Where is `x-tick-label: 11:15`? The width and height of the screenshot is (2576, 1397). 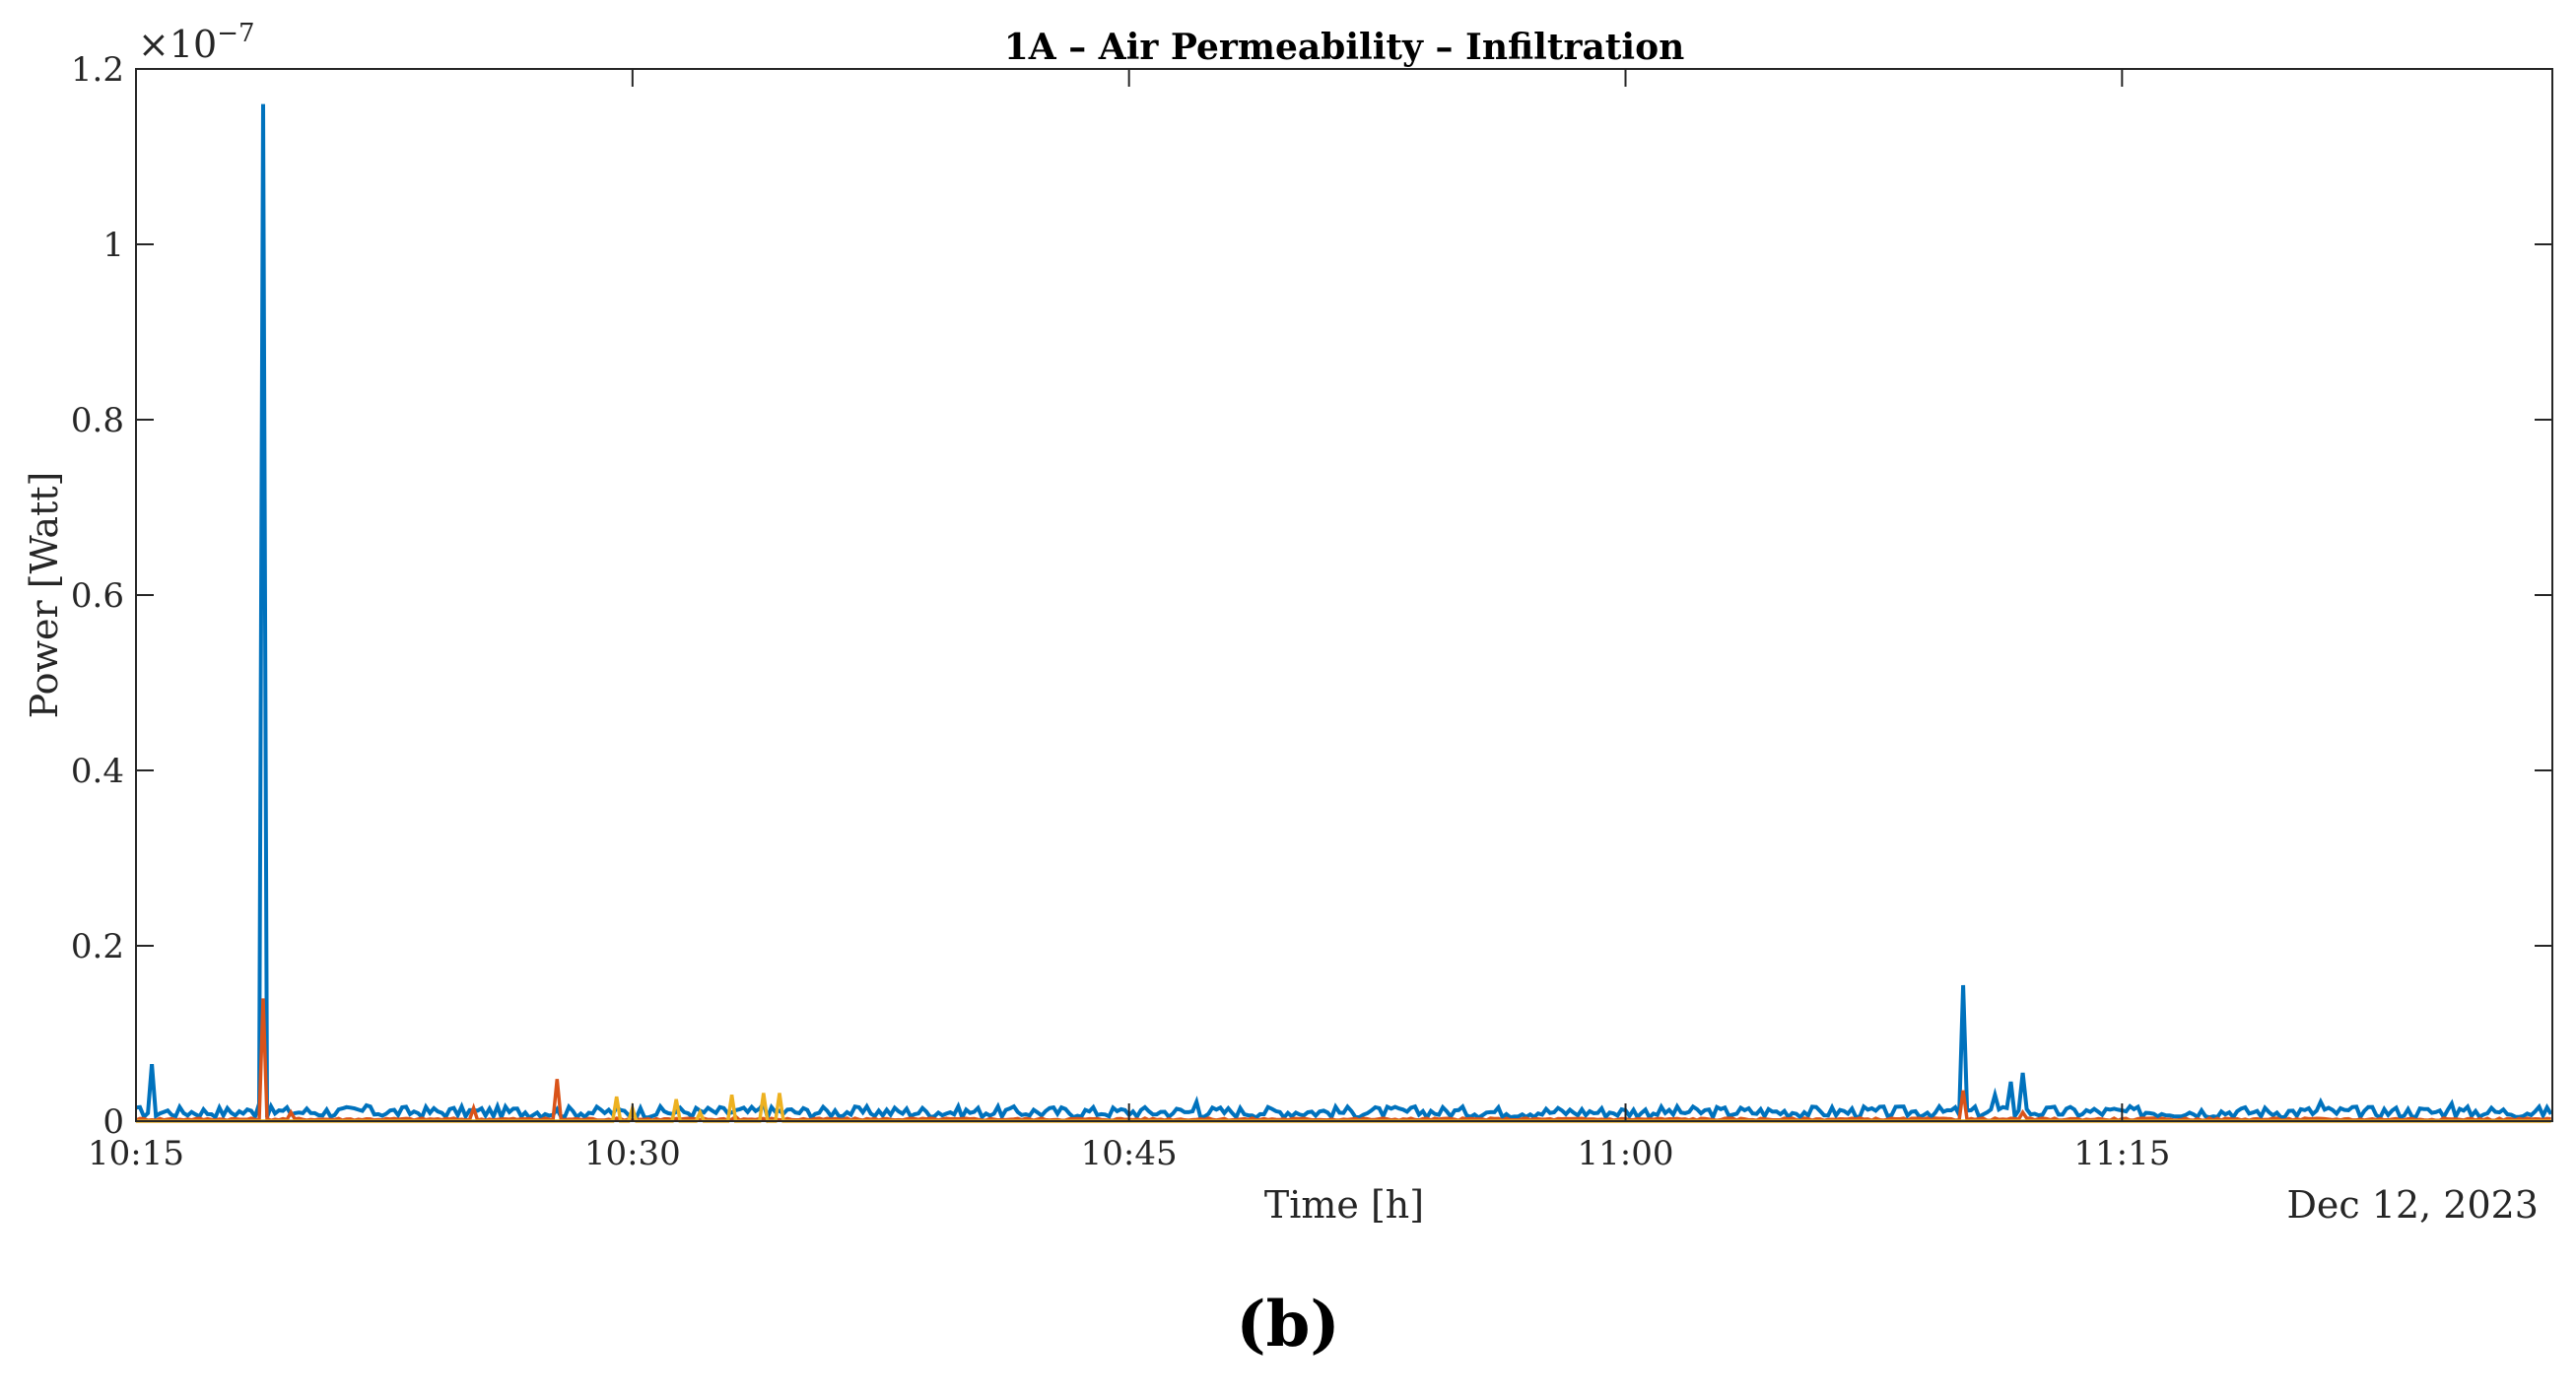
x-tick-label: 11:15 is located at coordinates (2122, 1153).